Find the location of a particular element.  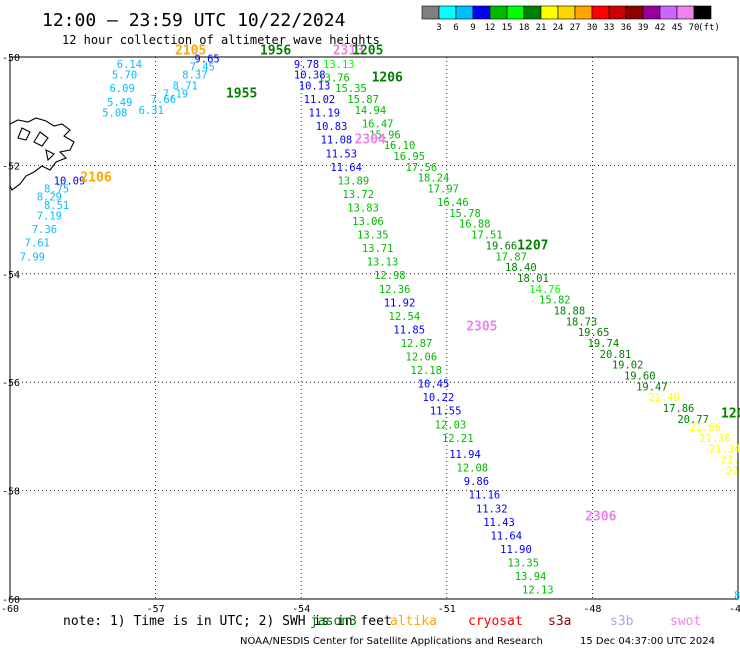

wave-height-value: 11.55 is located at coordinates (446, 412).